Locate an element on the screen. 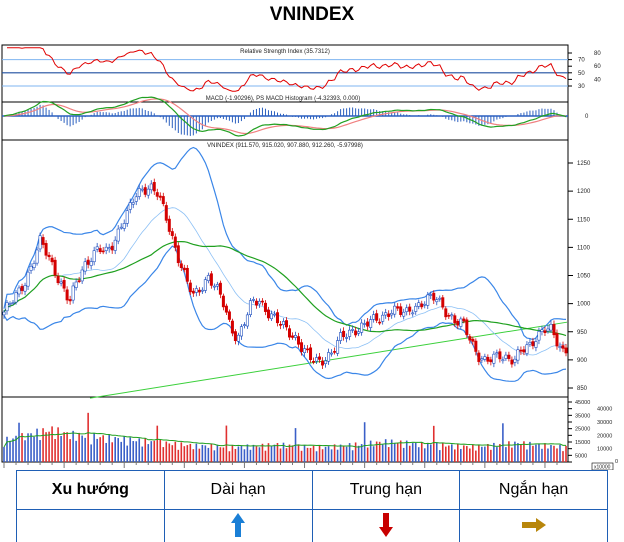 This screenshot has height=542, width=624. volume-tick-label: 30000 is located at coordinates (604, 423).